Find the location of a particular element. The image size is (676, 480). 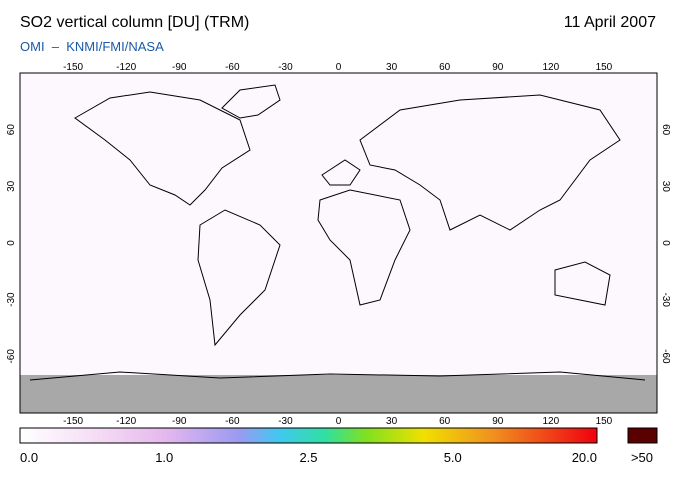

lon-label-top: 60 is located at coordinates (445, 67).